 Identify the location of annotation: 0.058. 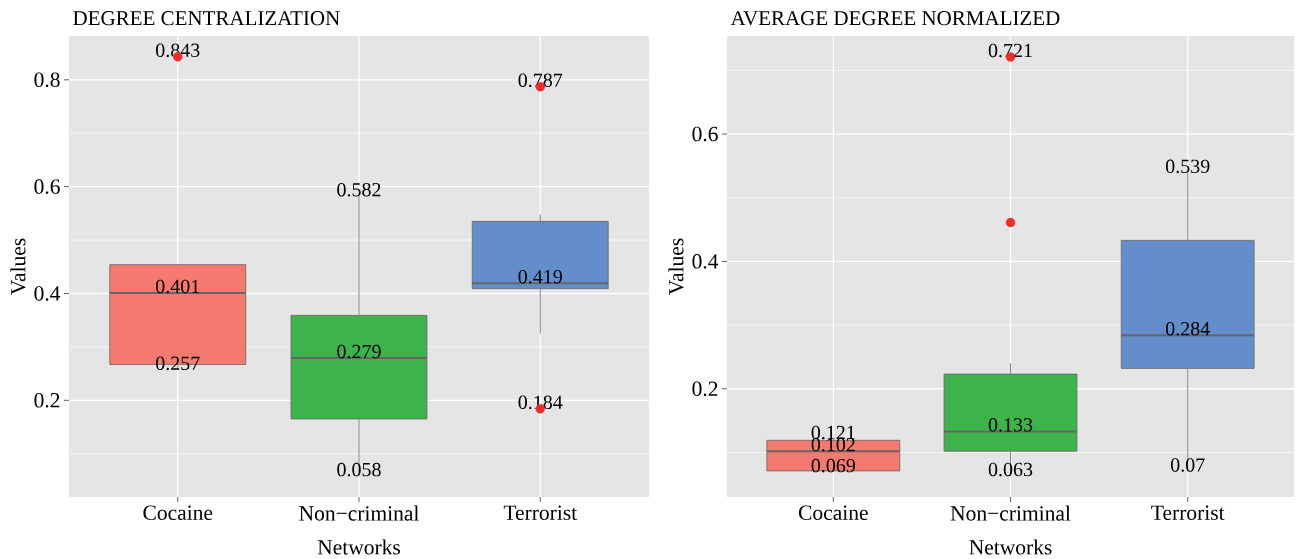
(359, 469).